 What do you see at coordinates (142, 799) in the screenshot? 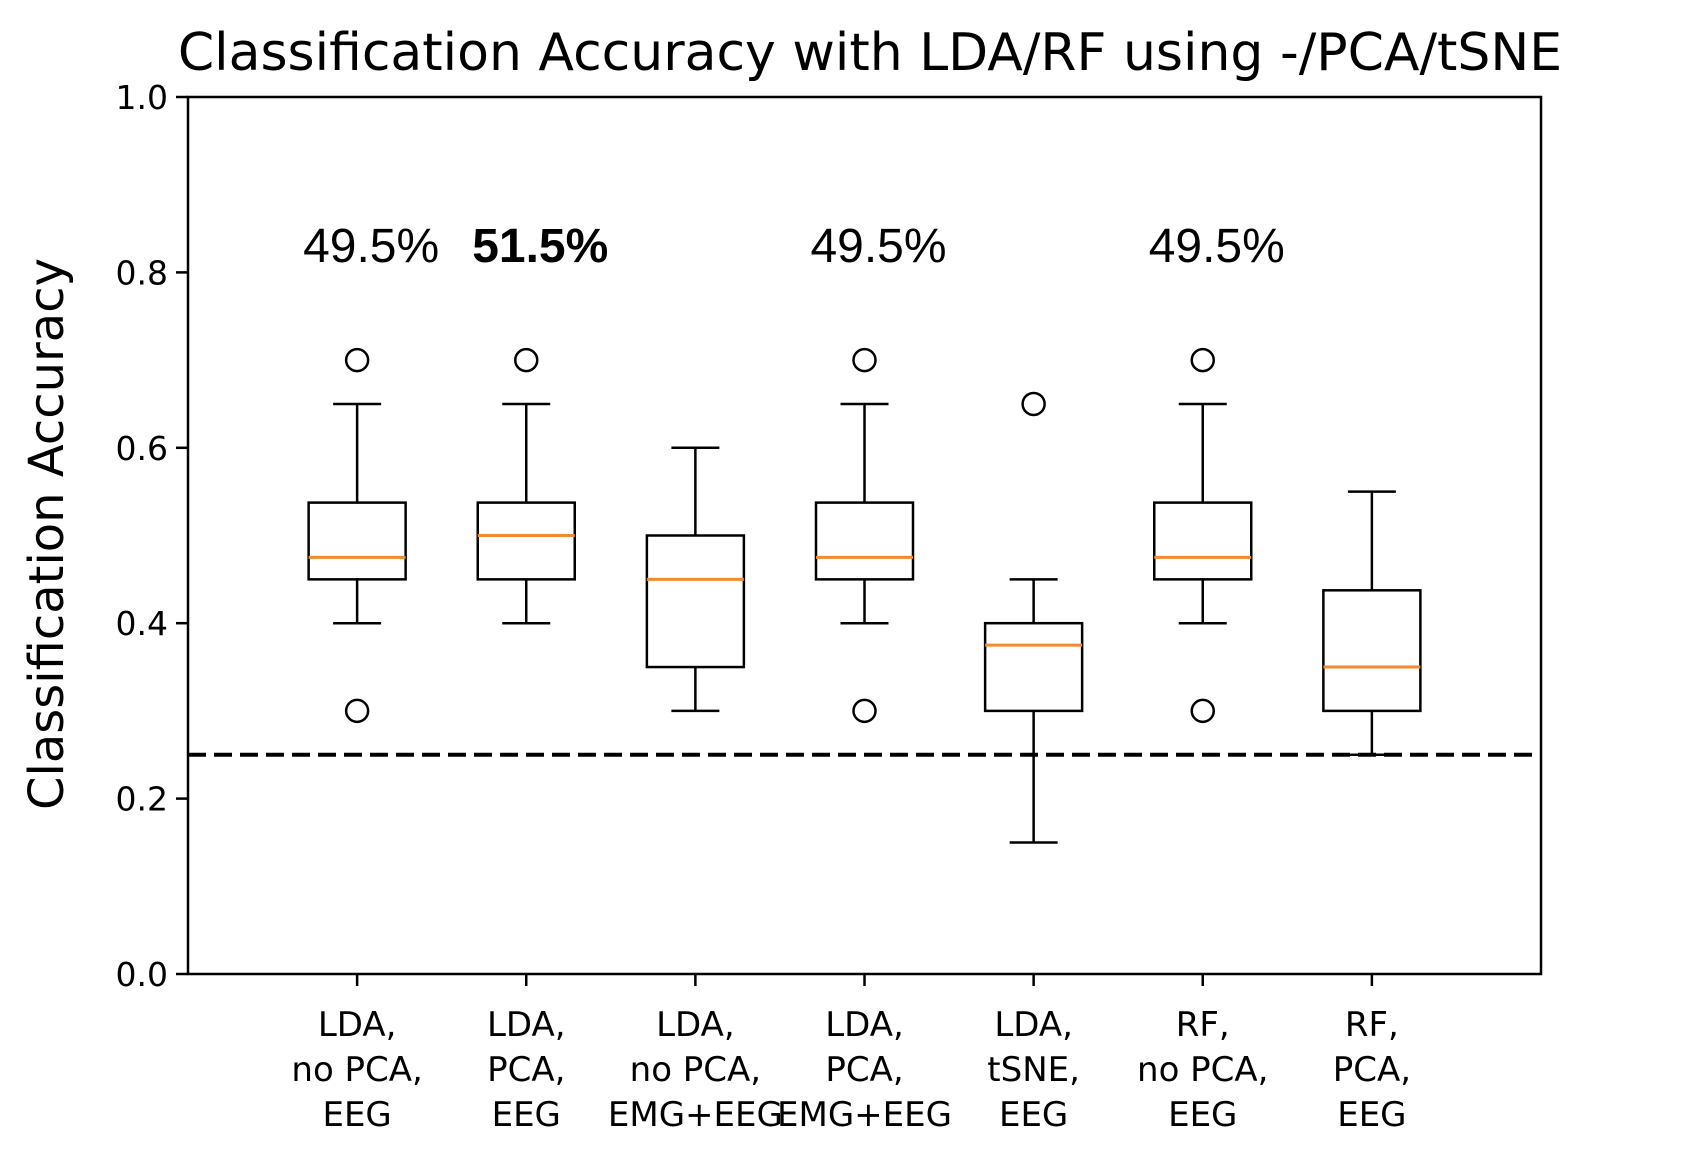
I see `y-tick-label: 0.2` at bounding box center [142, 799].